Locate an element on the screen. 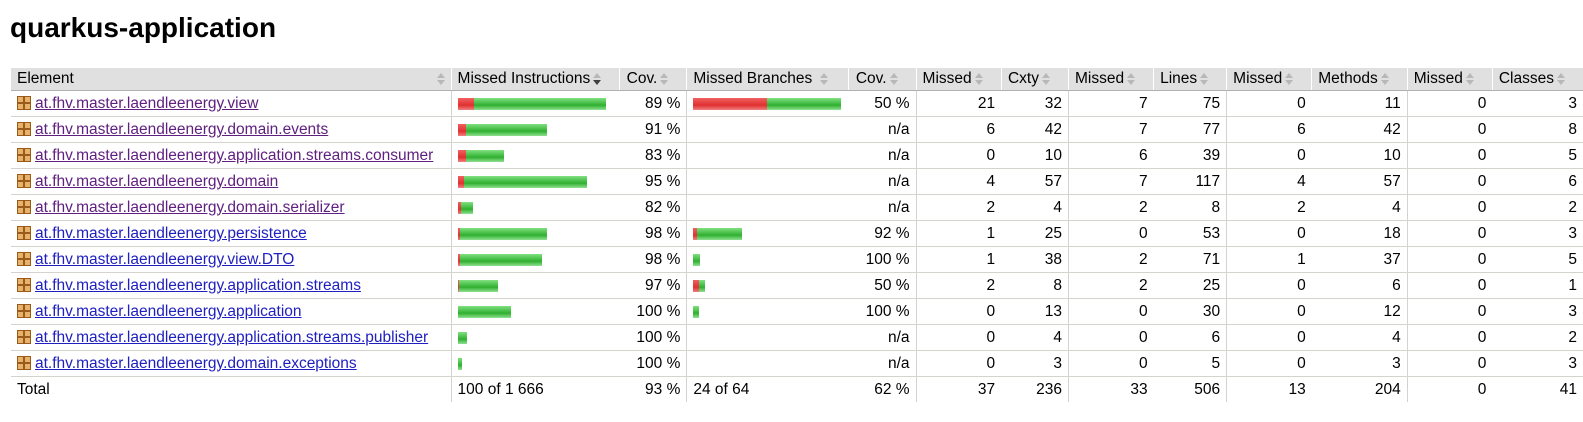 Image resolution: width=1583 pixels, height=422 pixels. column-header-missed-lines: Missed is located at coordinates (1110, 79).